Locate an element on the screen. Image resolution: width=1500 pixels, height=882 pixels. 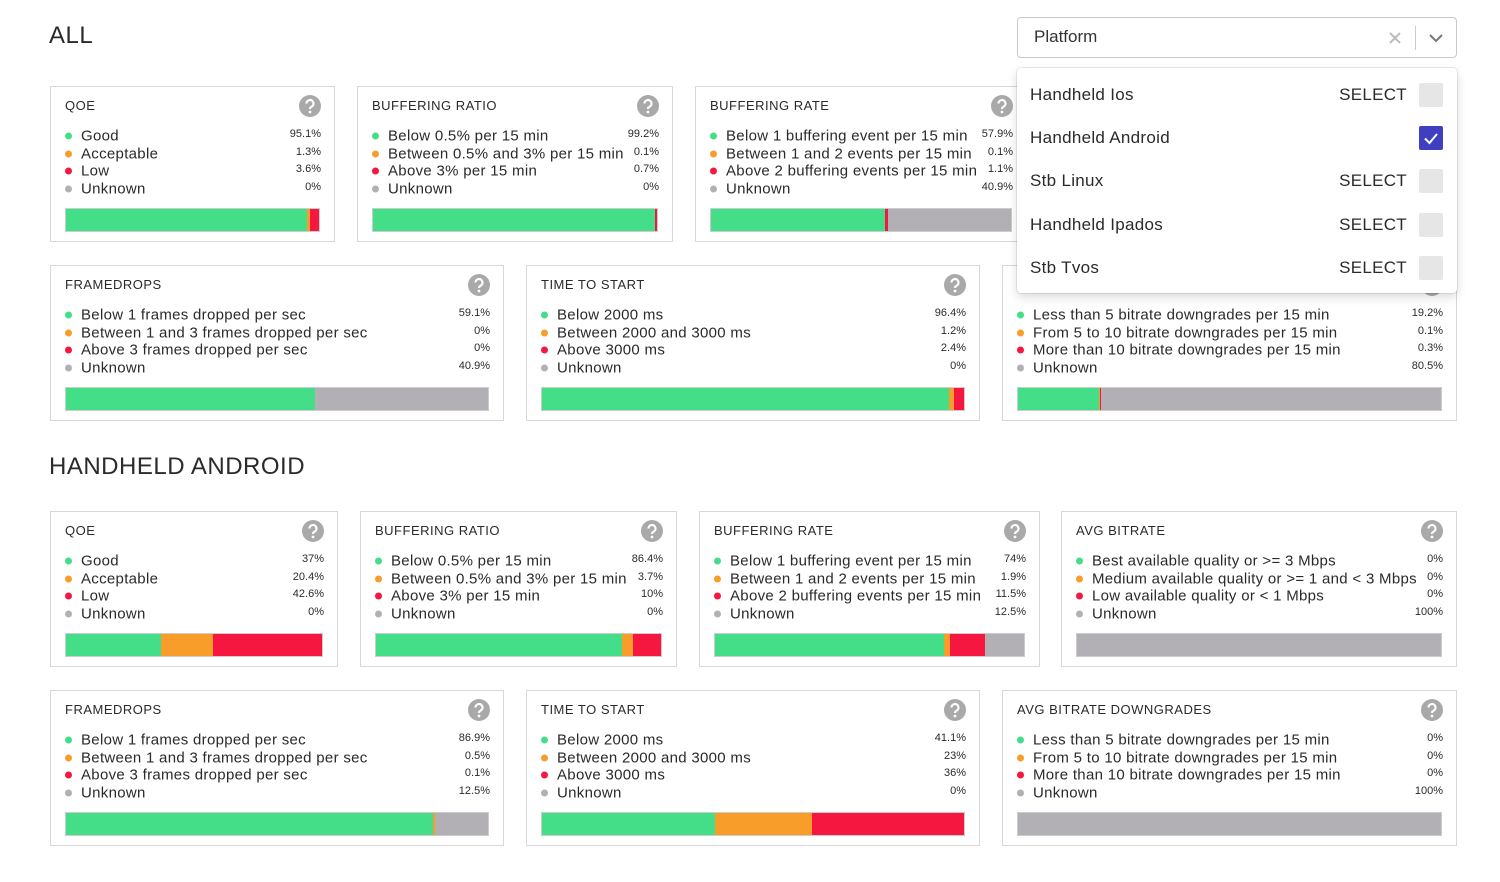
select-placeholder: Platform is located at coordinates (1066, 36).